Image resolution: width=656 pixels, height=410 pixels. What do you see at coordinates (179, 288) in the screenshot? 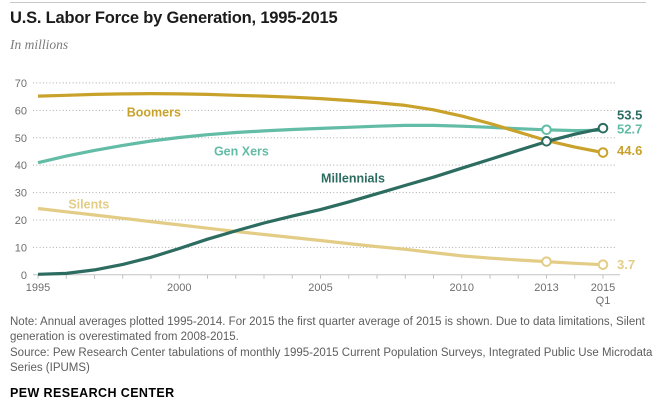
I see `x-axis-tick-label: 2000` at bounding box center [179, 288].